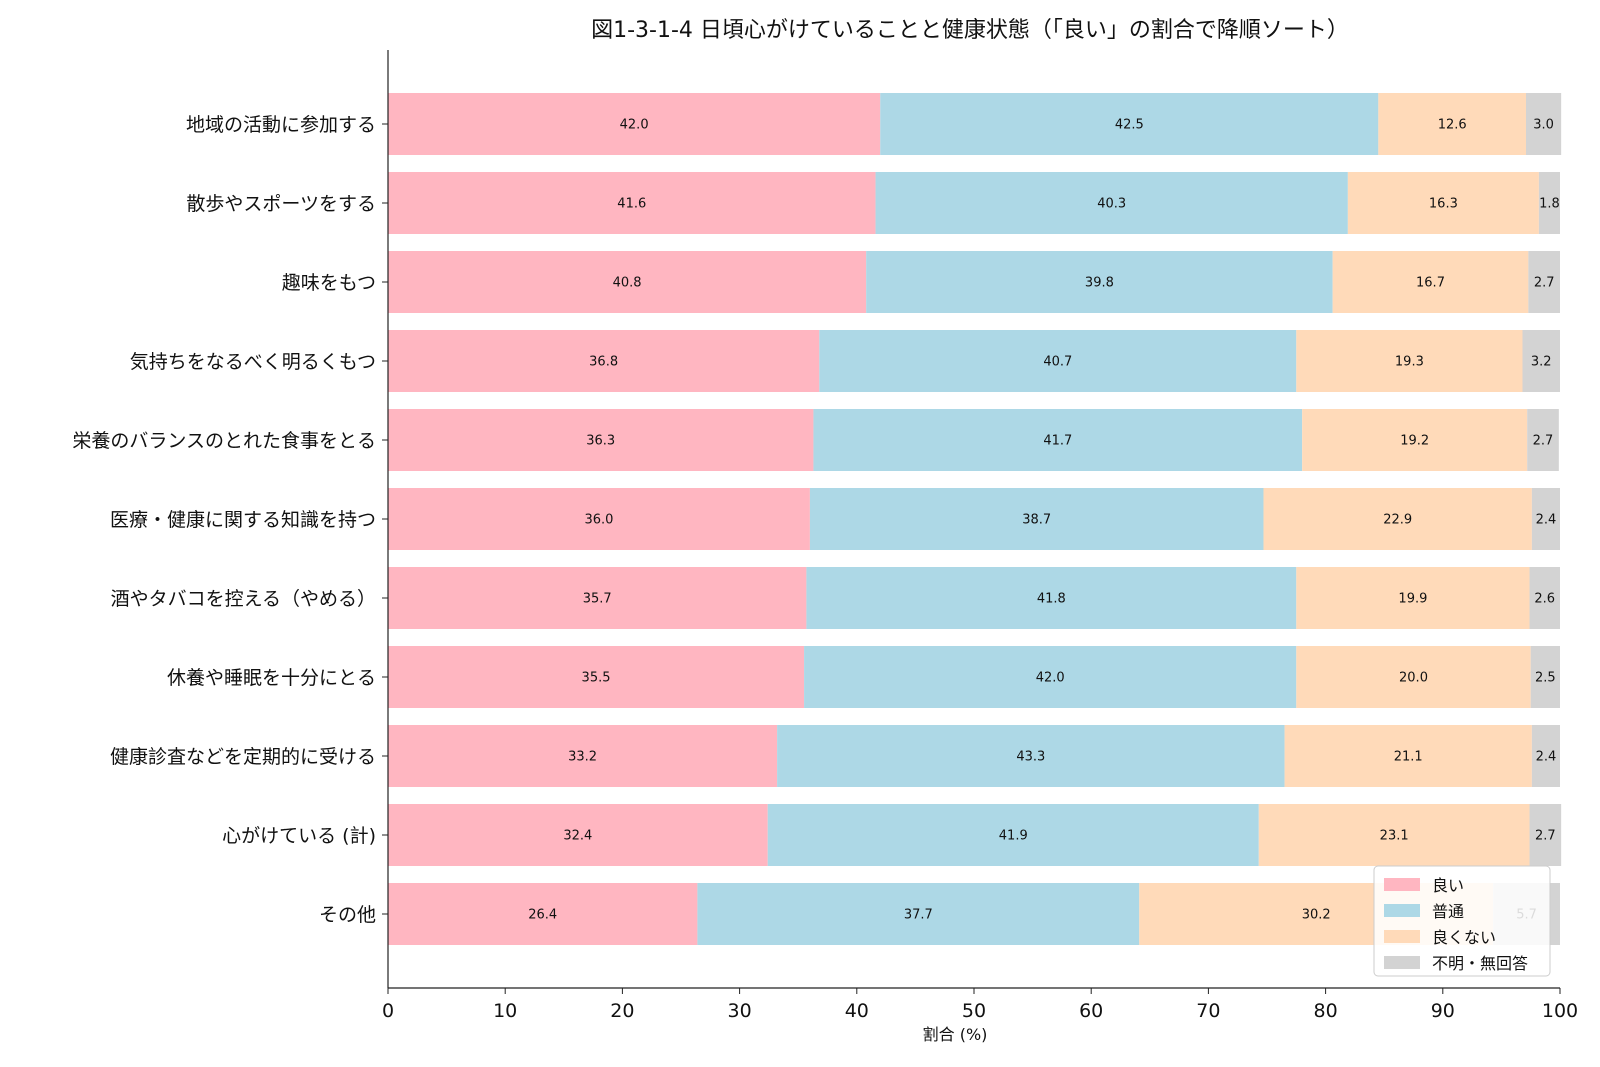 This screenshot has height=1067, width=1600. I want to click on data-label: 30.2, so click(1316, 915).